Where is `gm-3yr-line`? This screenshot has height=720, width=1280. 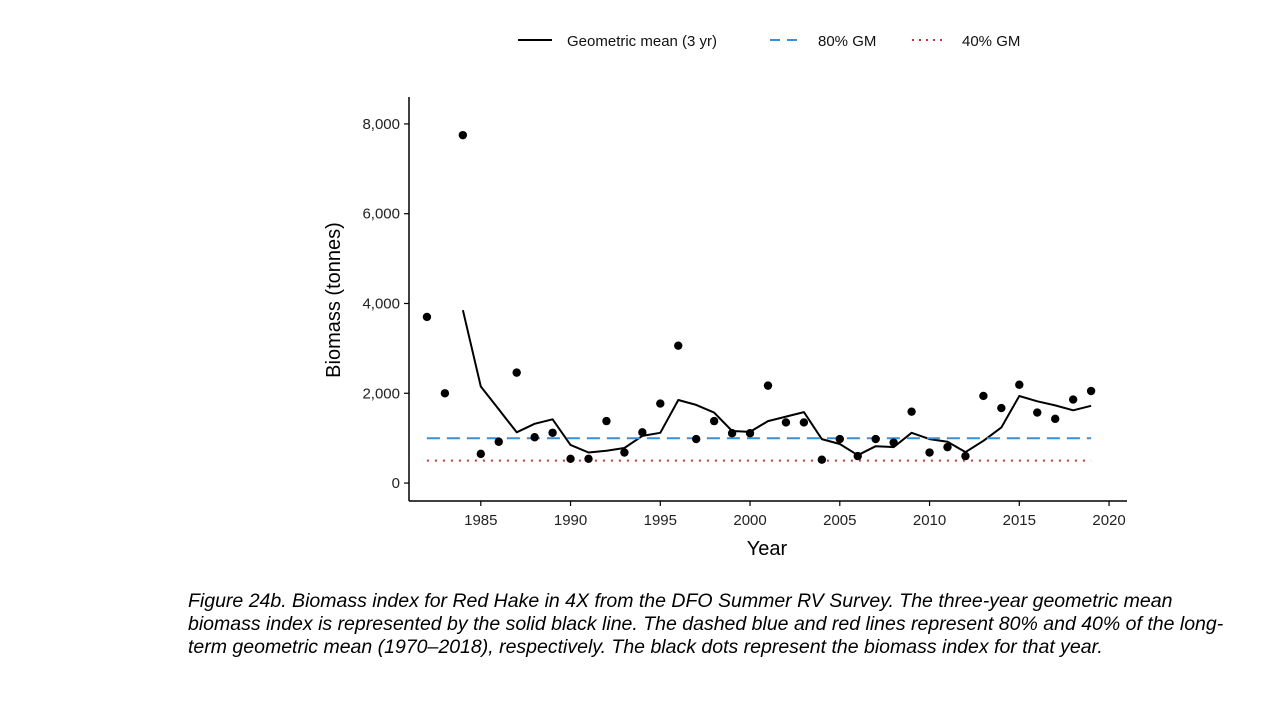
gm-3yr-line is located at coordinates (776, 383).